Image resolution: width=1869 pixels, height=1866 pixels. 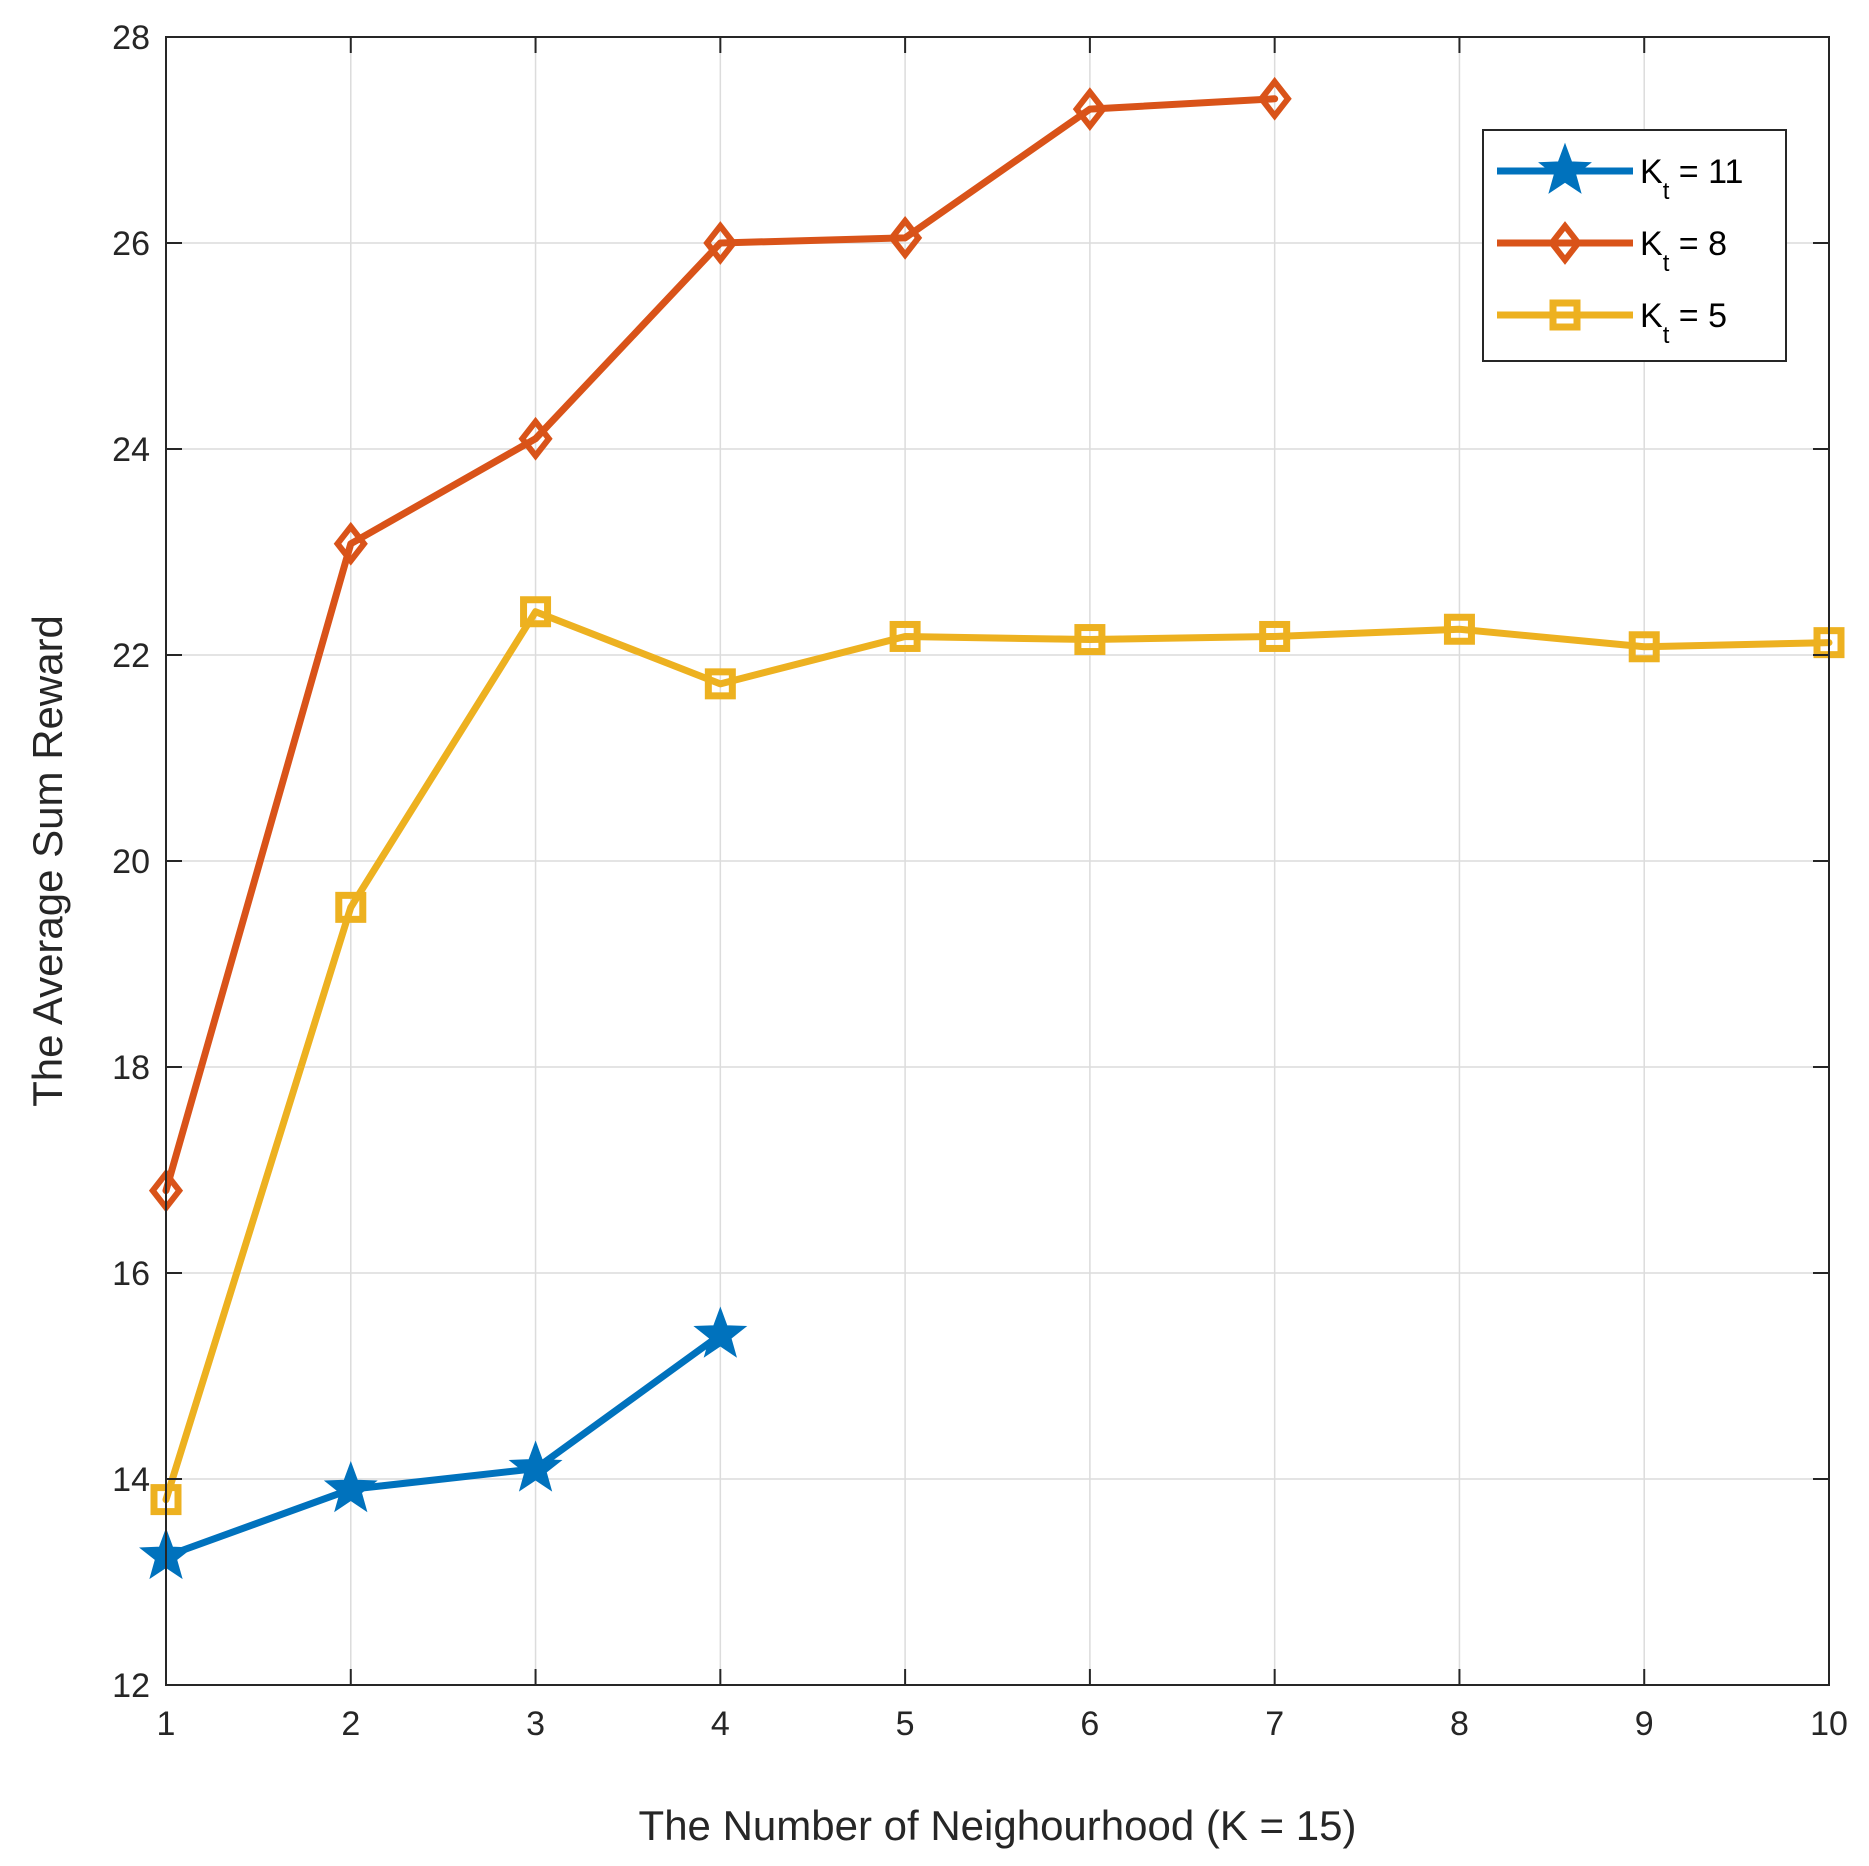 What do you see at coordinates (131, 1480) in the screenshot?
I see `y-tick-label: 14` at bounding box center [131, 1480].